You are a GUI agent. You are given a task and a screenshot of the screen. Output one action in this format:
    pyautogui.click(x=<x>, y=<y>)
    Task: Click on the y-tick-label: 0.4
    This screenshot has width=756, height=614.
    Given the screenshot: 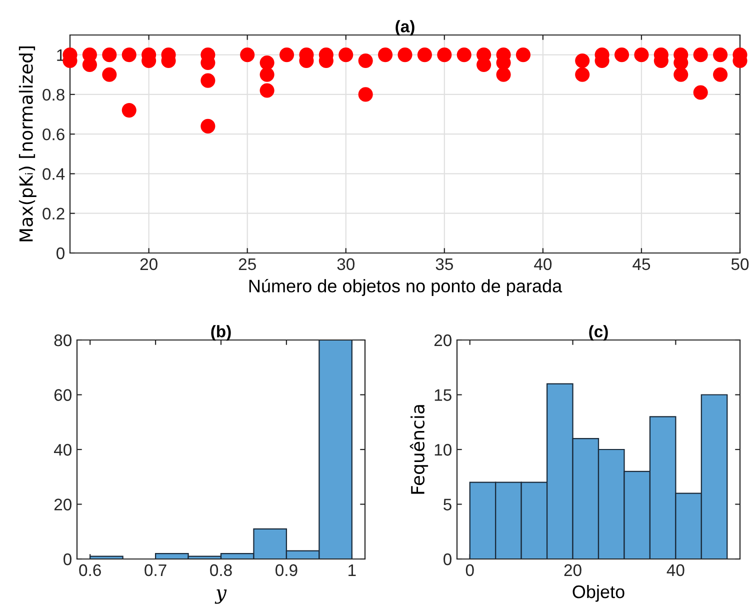 What is the action you would take?
    pyautogui.click(x=53, y=174)
    